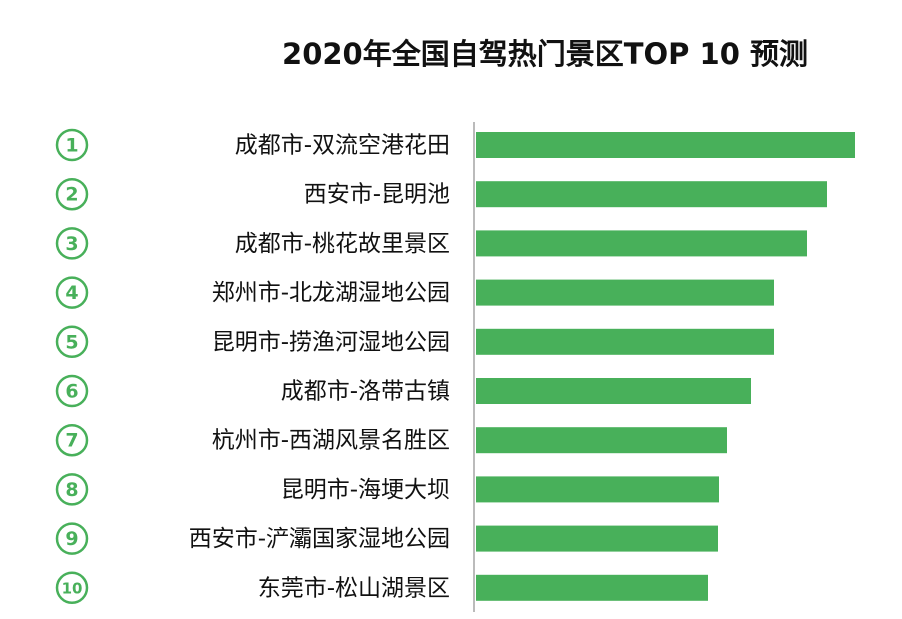 Image resolution: width=902 pixels, height=619 pixels. I want to click on category-label: 郑州市-北龙湖湿地公园, so click(331, 293).